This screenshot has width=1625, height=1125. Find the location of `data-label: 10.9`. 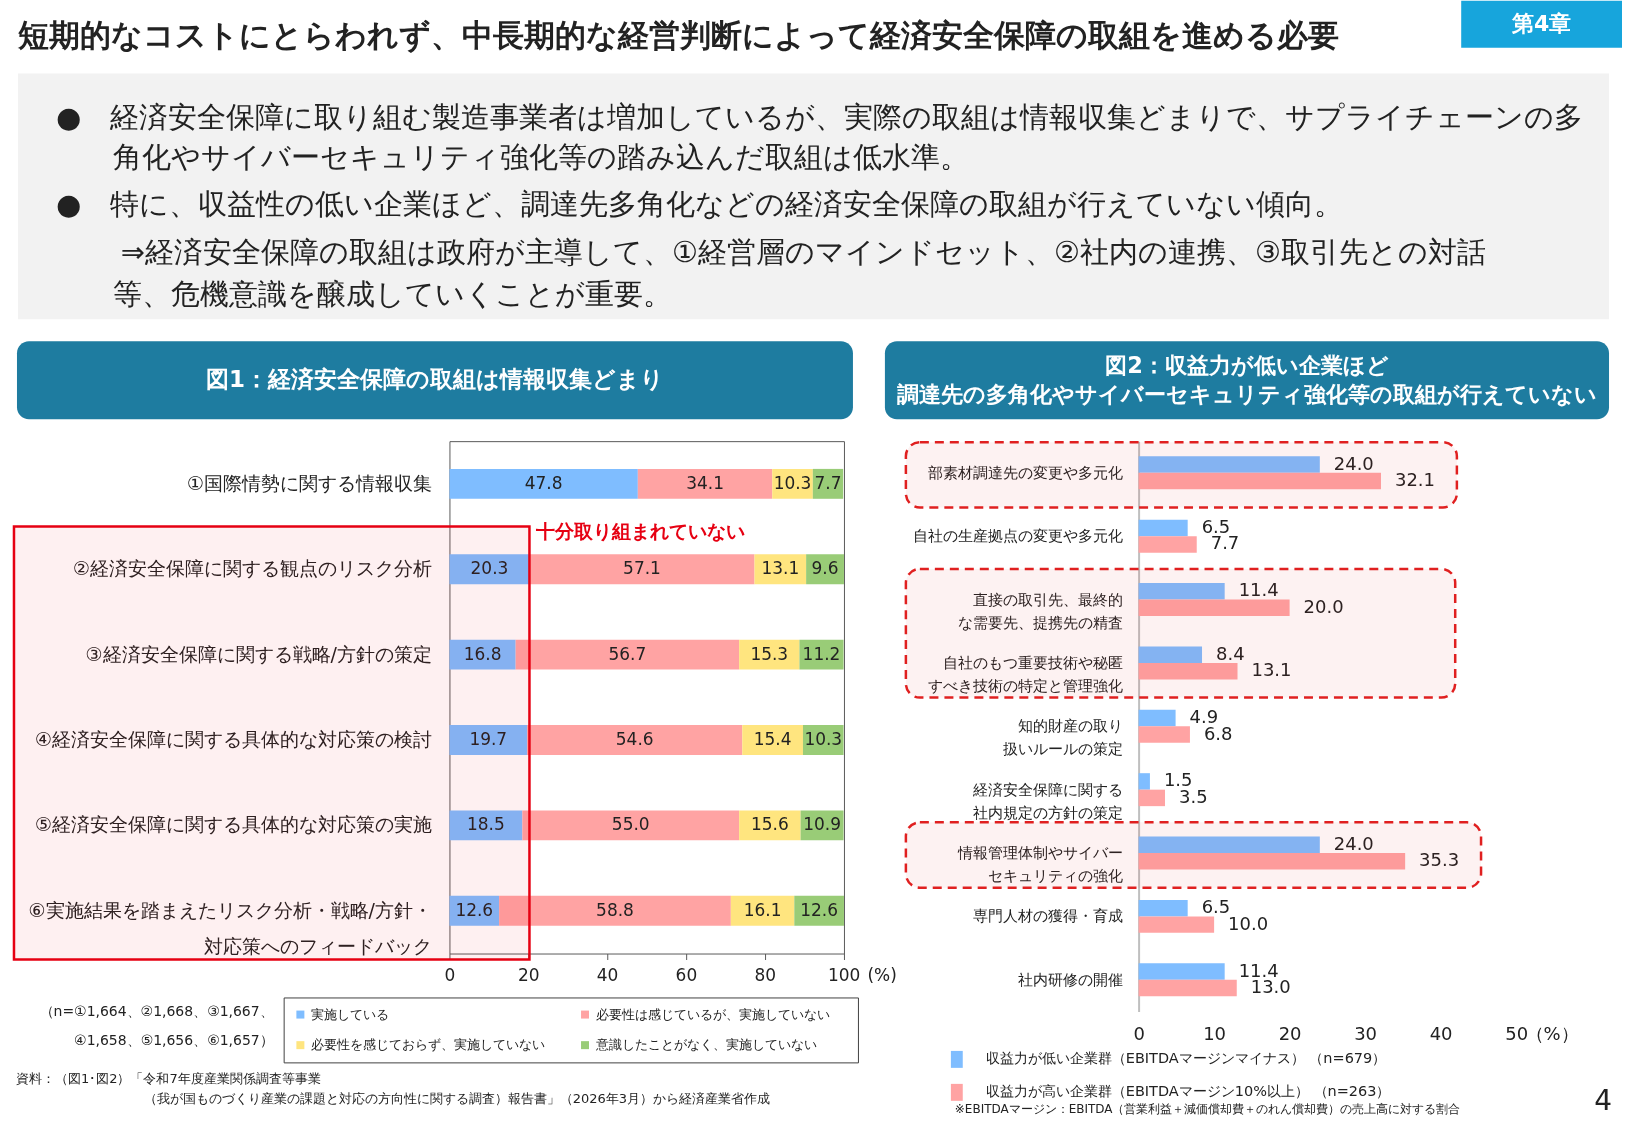

data-label: 10.9 is located at coordinates (822, 824).